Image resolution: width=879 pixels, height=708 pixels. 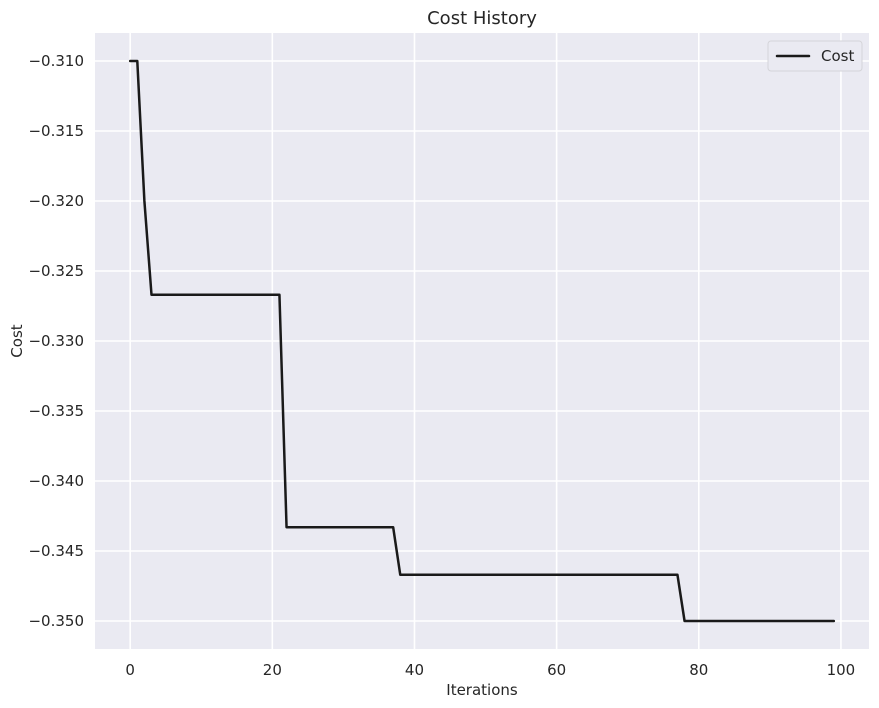 What do you see at coordinates (56, 551) in the screenshot?
I see `y-tick-label: −0.345` at bounding box center [56, 551].